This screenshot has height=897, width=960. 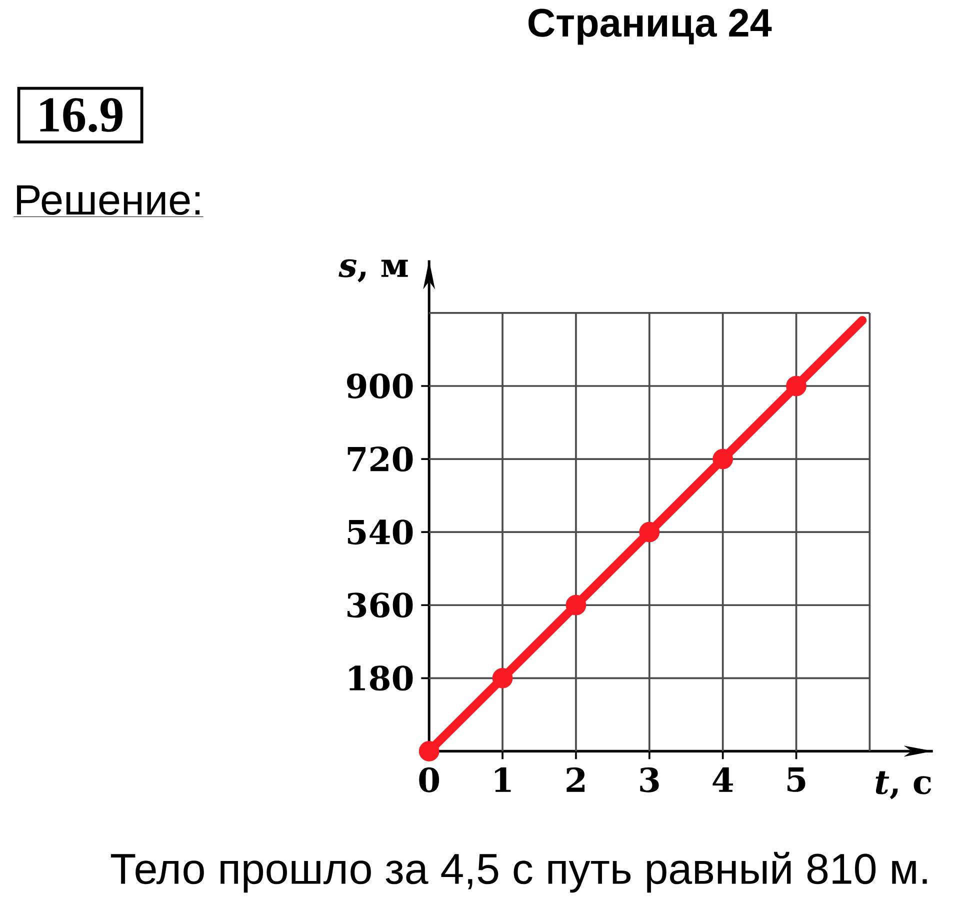 What do you see at coordinates (518, 872) in the screenshot?
I see `text: Тело прошло за 4,5 с путь равный 810 м.` at bounding box center [518, 872].